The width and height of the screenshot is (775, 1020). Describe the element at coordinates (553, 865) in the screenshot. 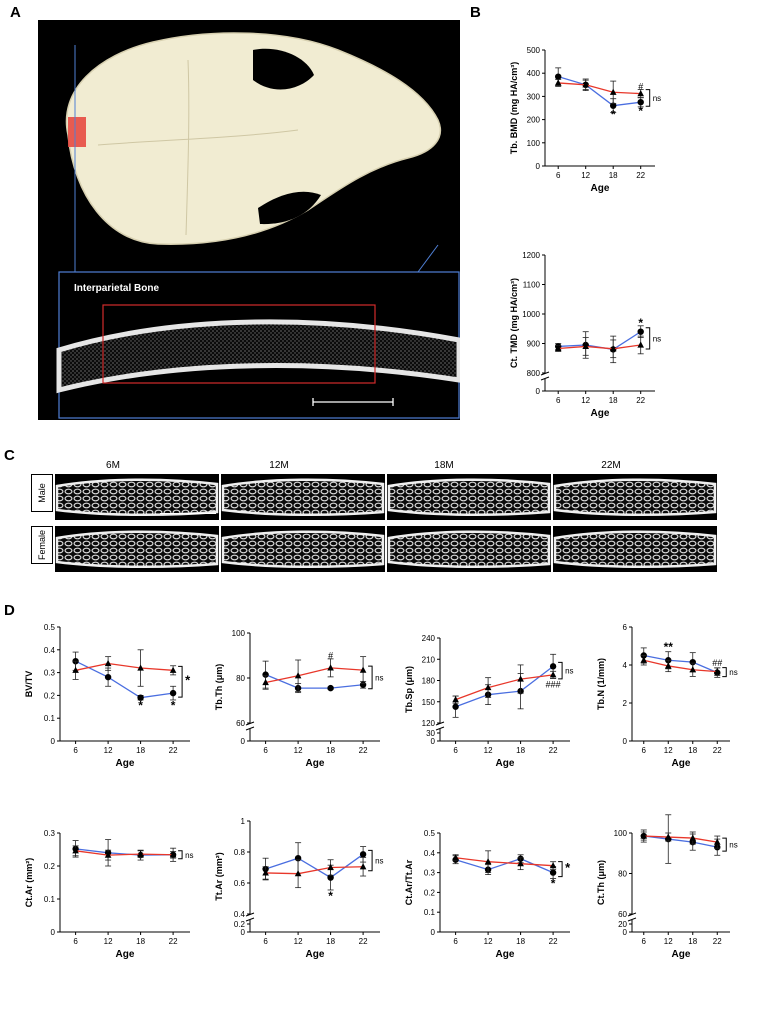

I see `point-triangle-ctartt` at that location.